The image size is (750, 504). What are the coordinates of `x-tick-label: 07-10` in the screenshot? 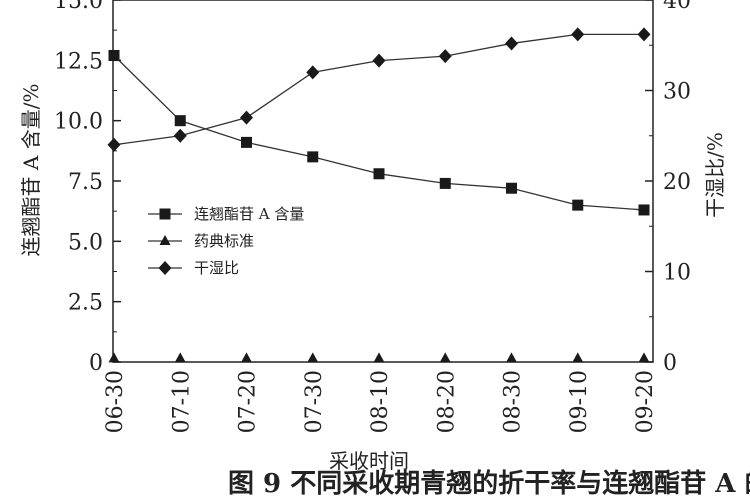 It's located at (181, 401).